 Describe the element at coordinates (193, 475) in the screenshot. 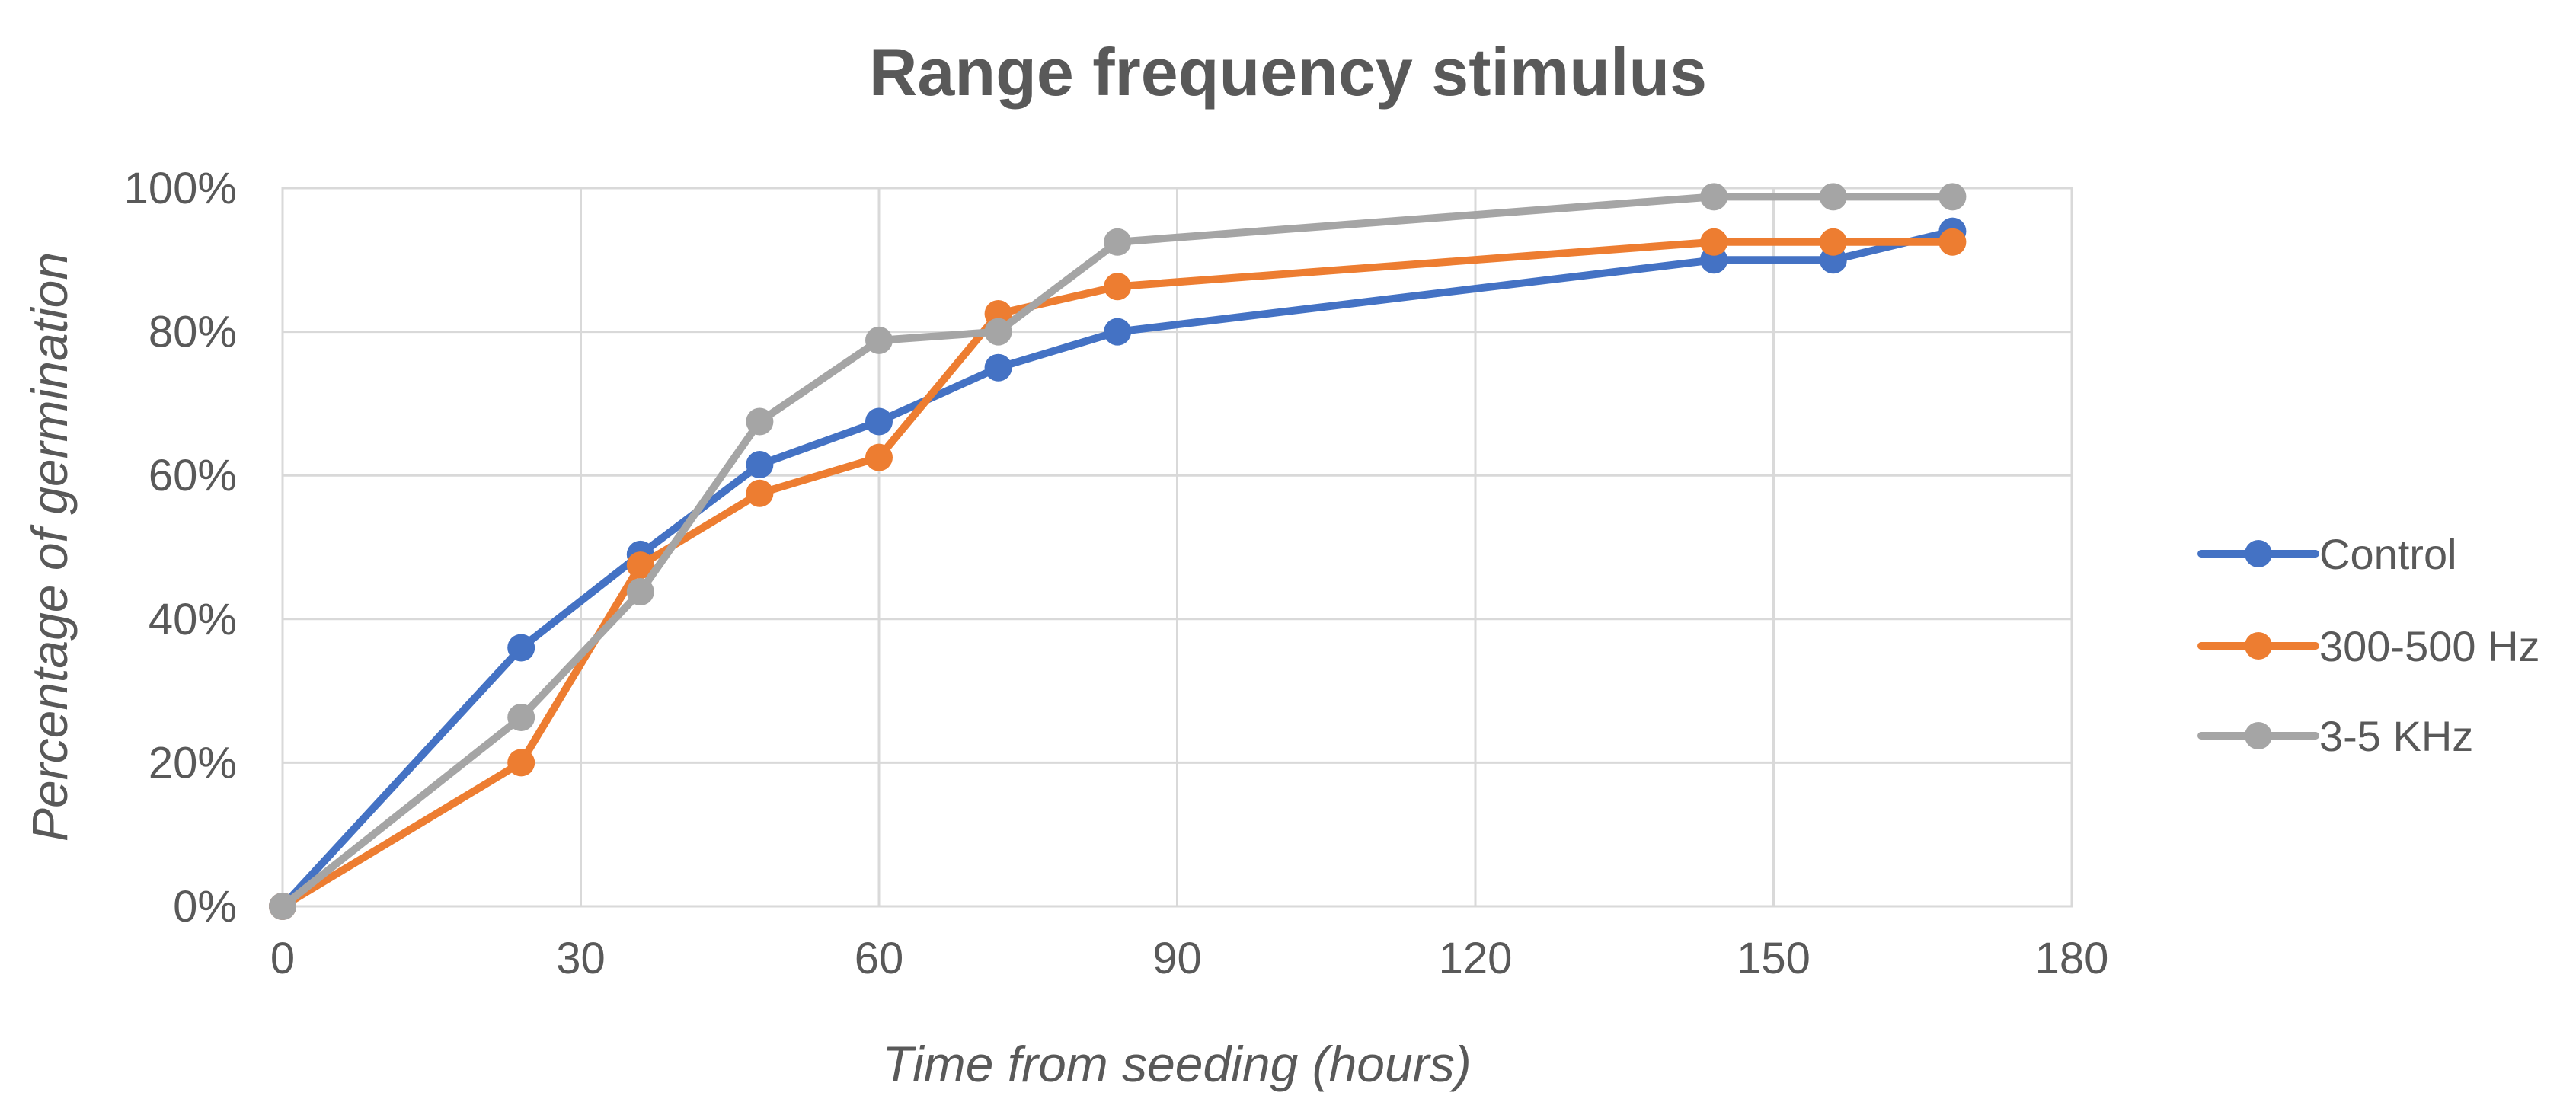

I see `y-tick-label: 60%` at that location.